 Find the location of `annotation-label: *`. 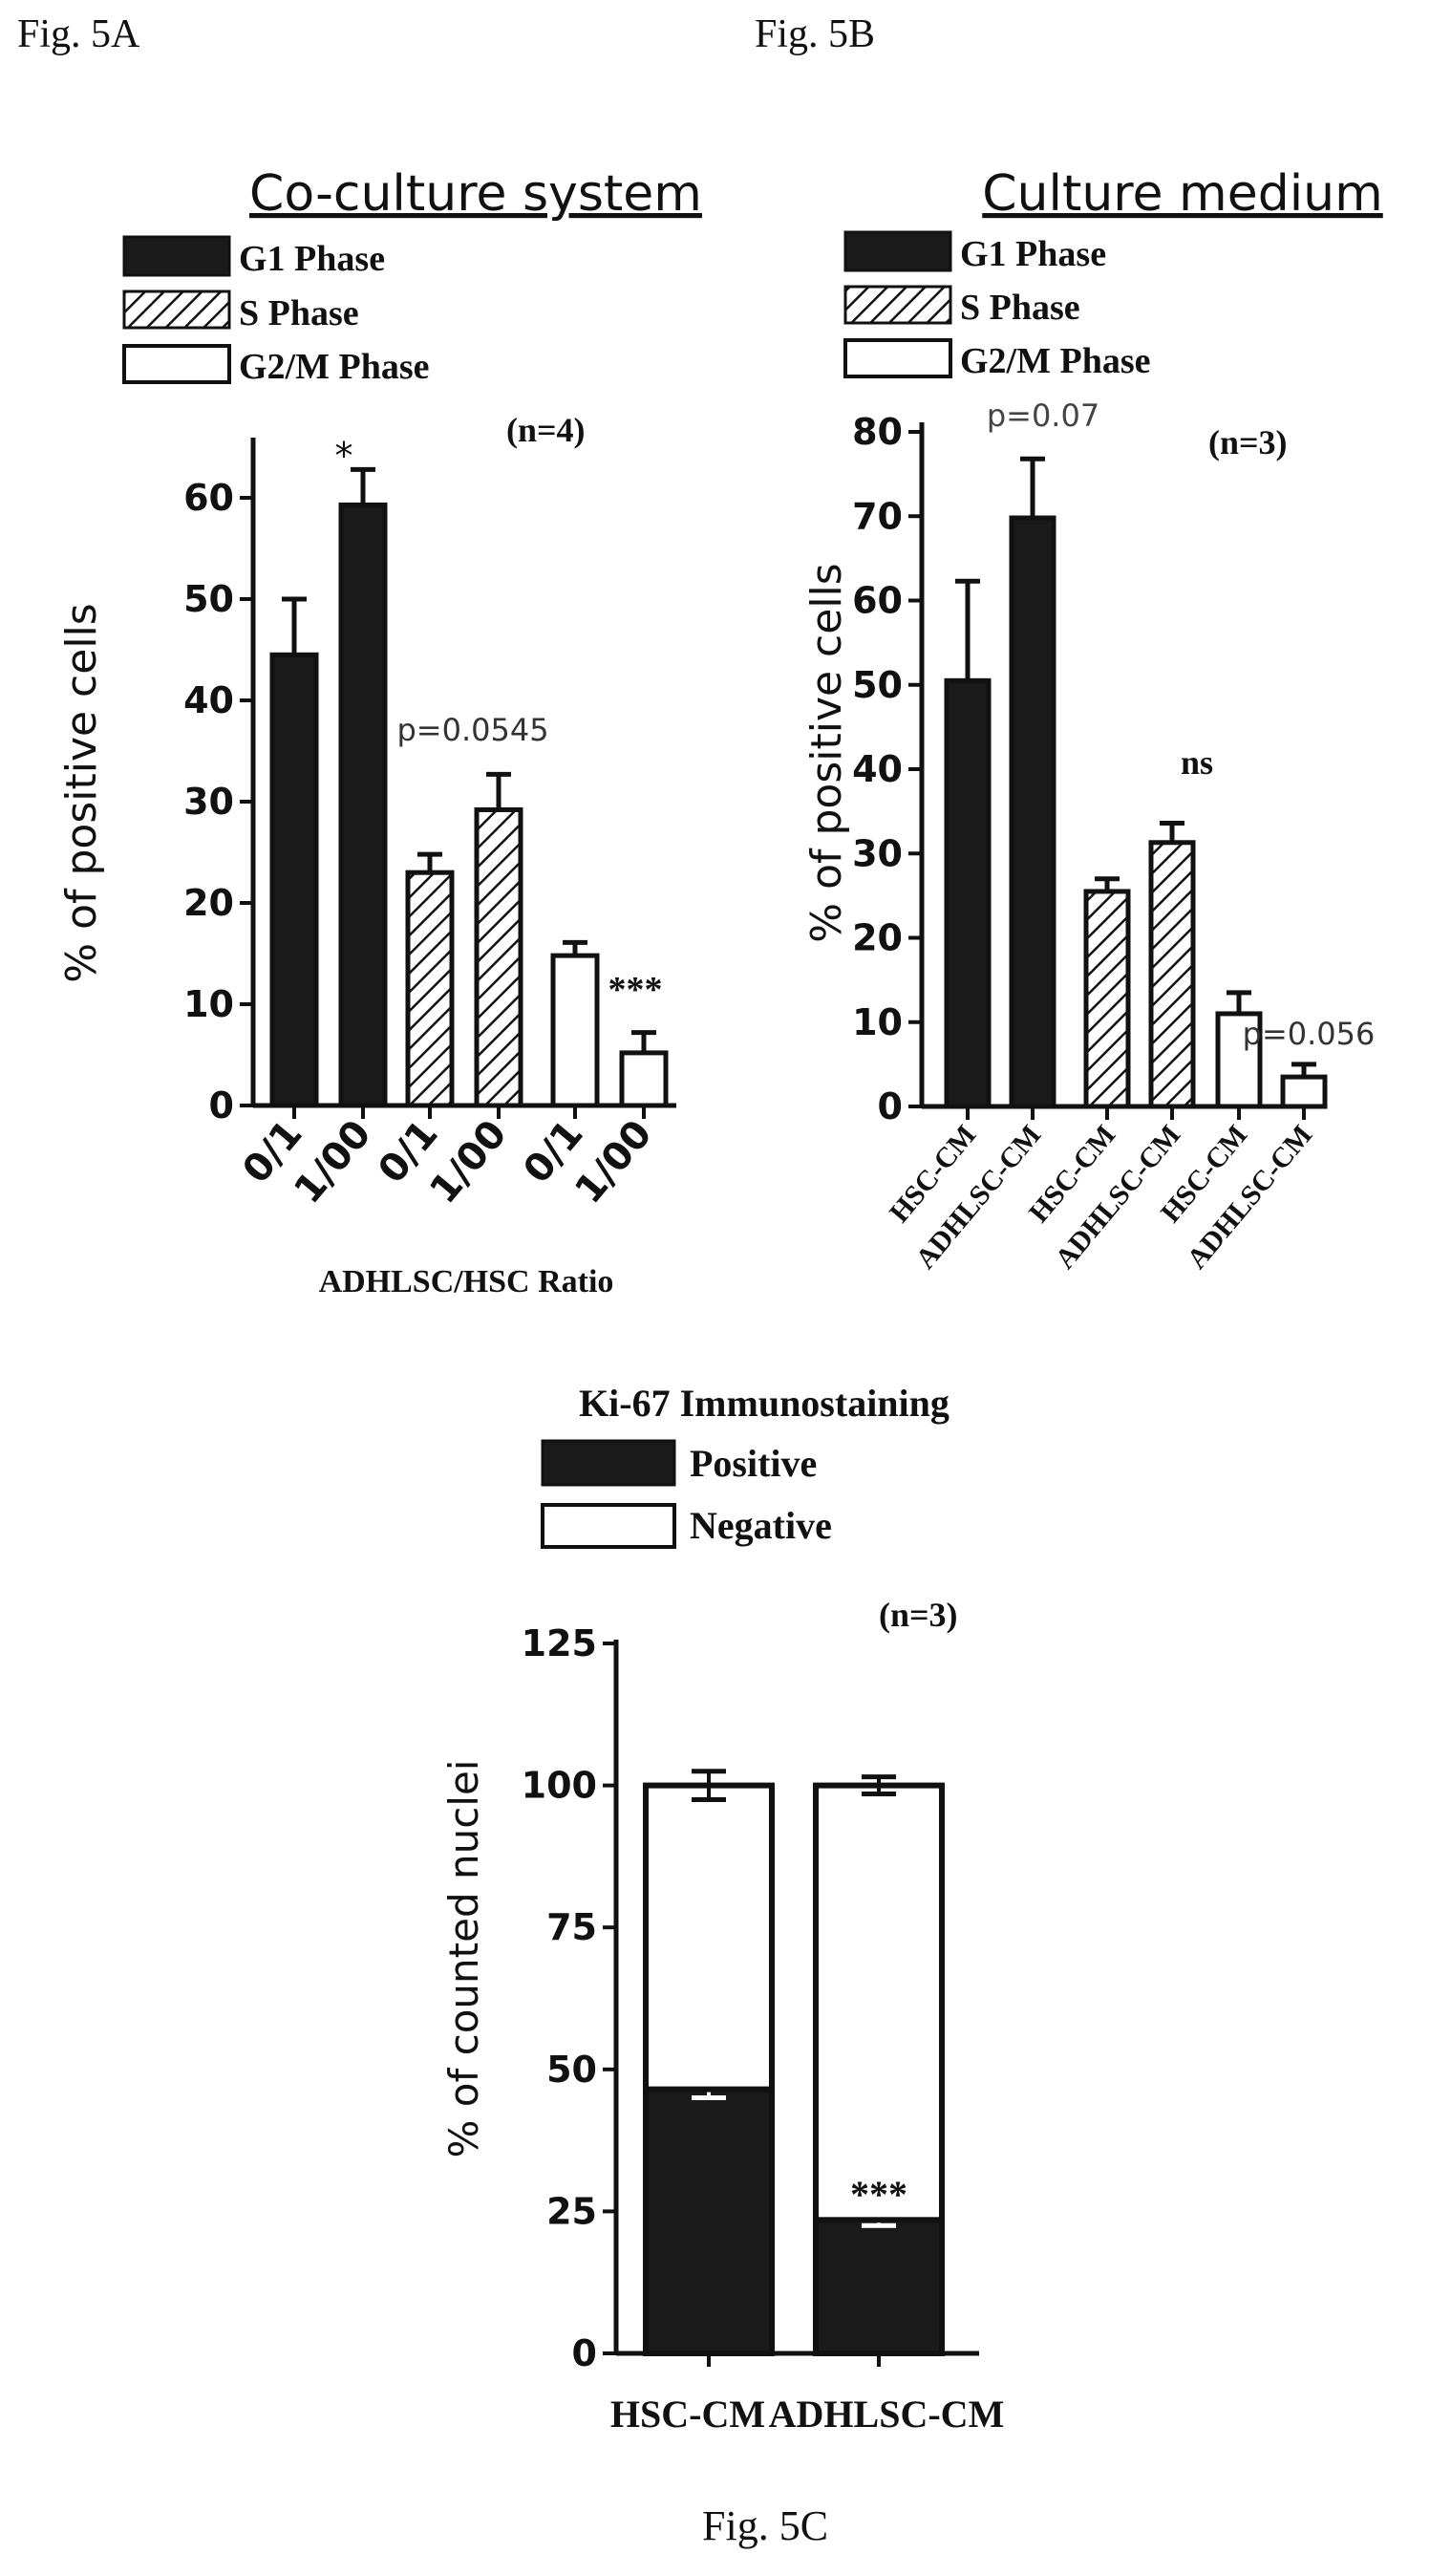

annotation-label: * is located at coordinates (344, 456).